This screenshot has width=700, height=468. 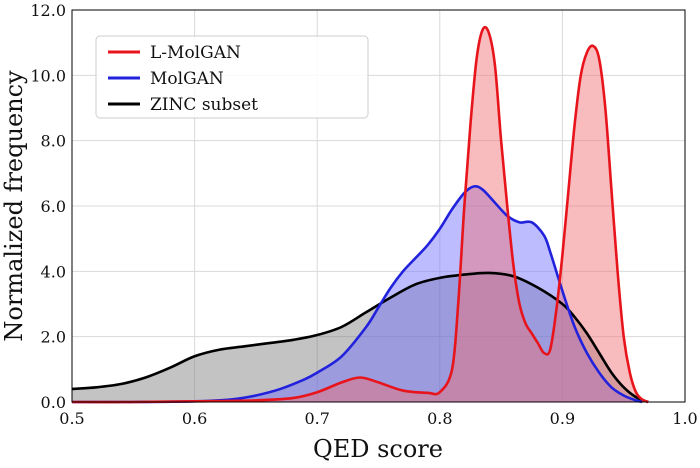 What do you see at coordinates (48, 75) in the screenshot?
I see `y-tick-label: 10.0` at bounding box center [48, 75].